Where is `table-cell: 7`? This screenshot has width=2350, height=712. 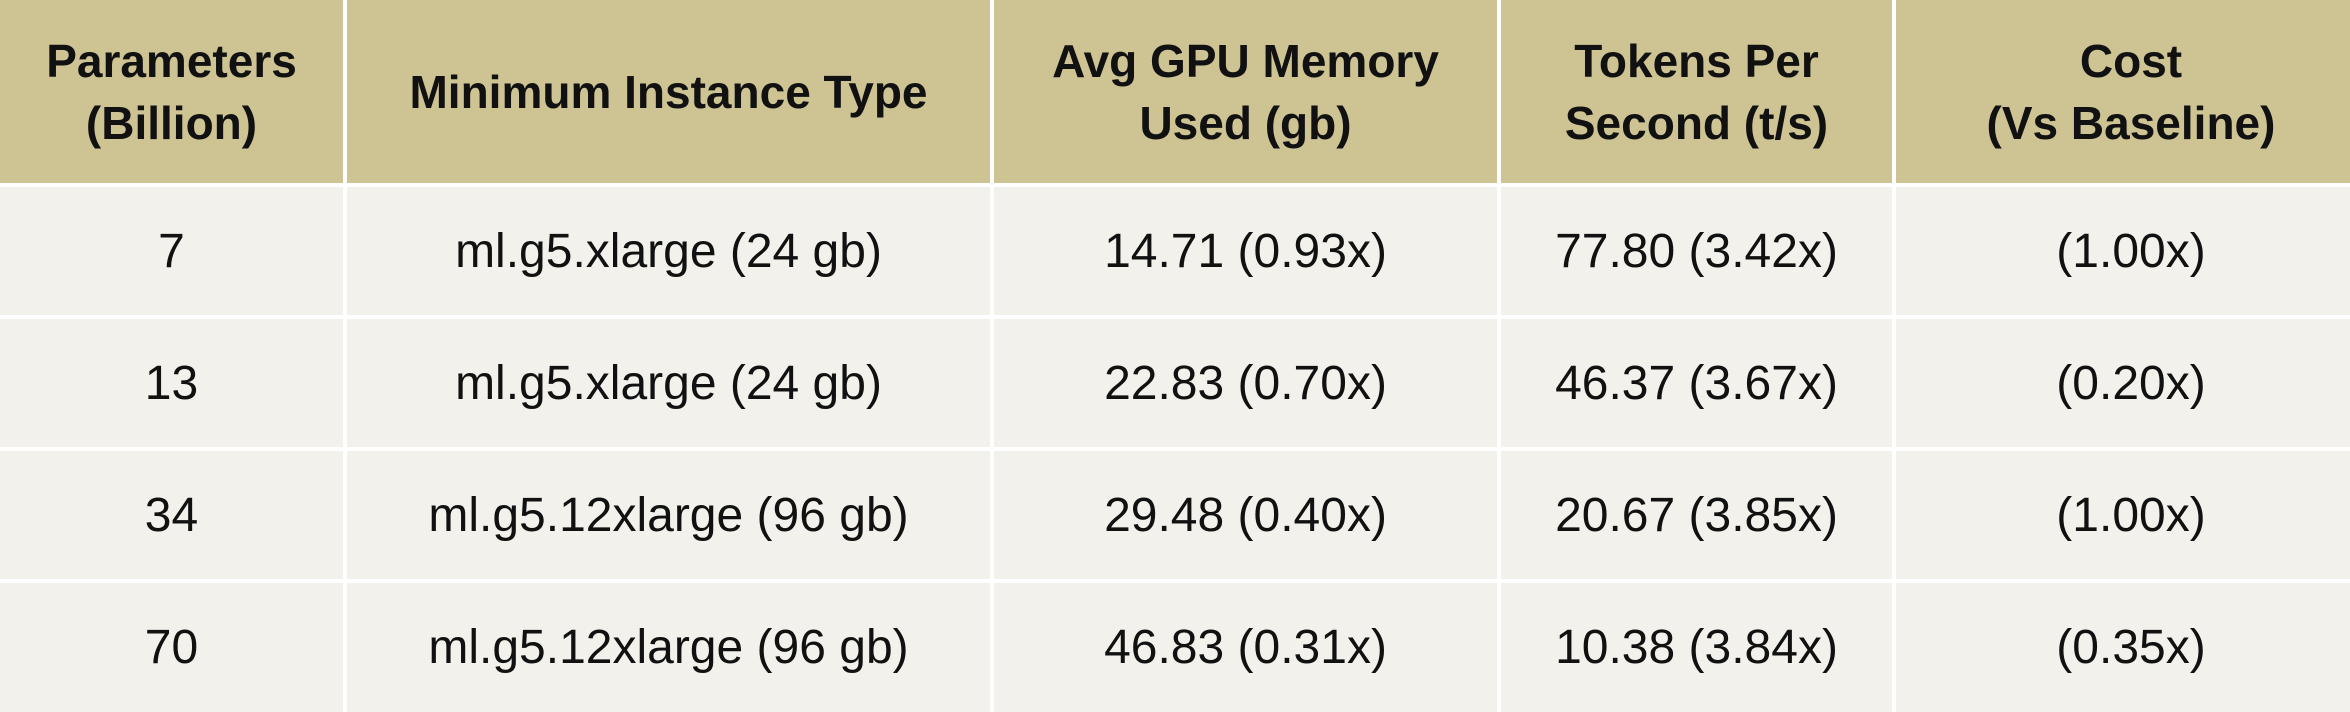
table-cell: 7 is located at coordinates (171, 251).